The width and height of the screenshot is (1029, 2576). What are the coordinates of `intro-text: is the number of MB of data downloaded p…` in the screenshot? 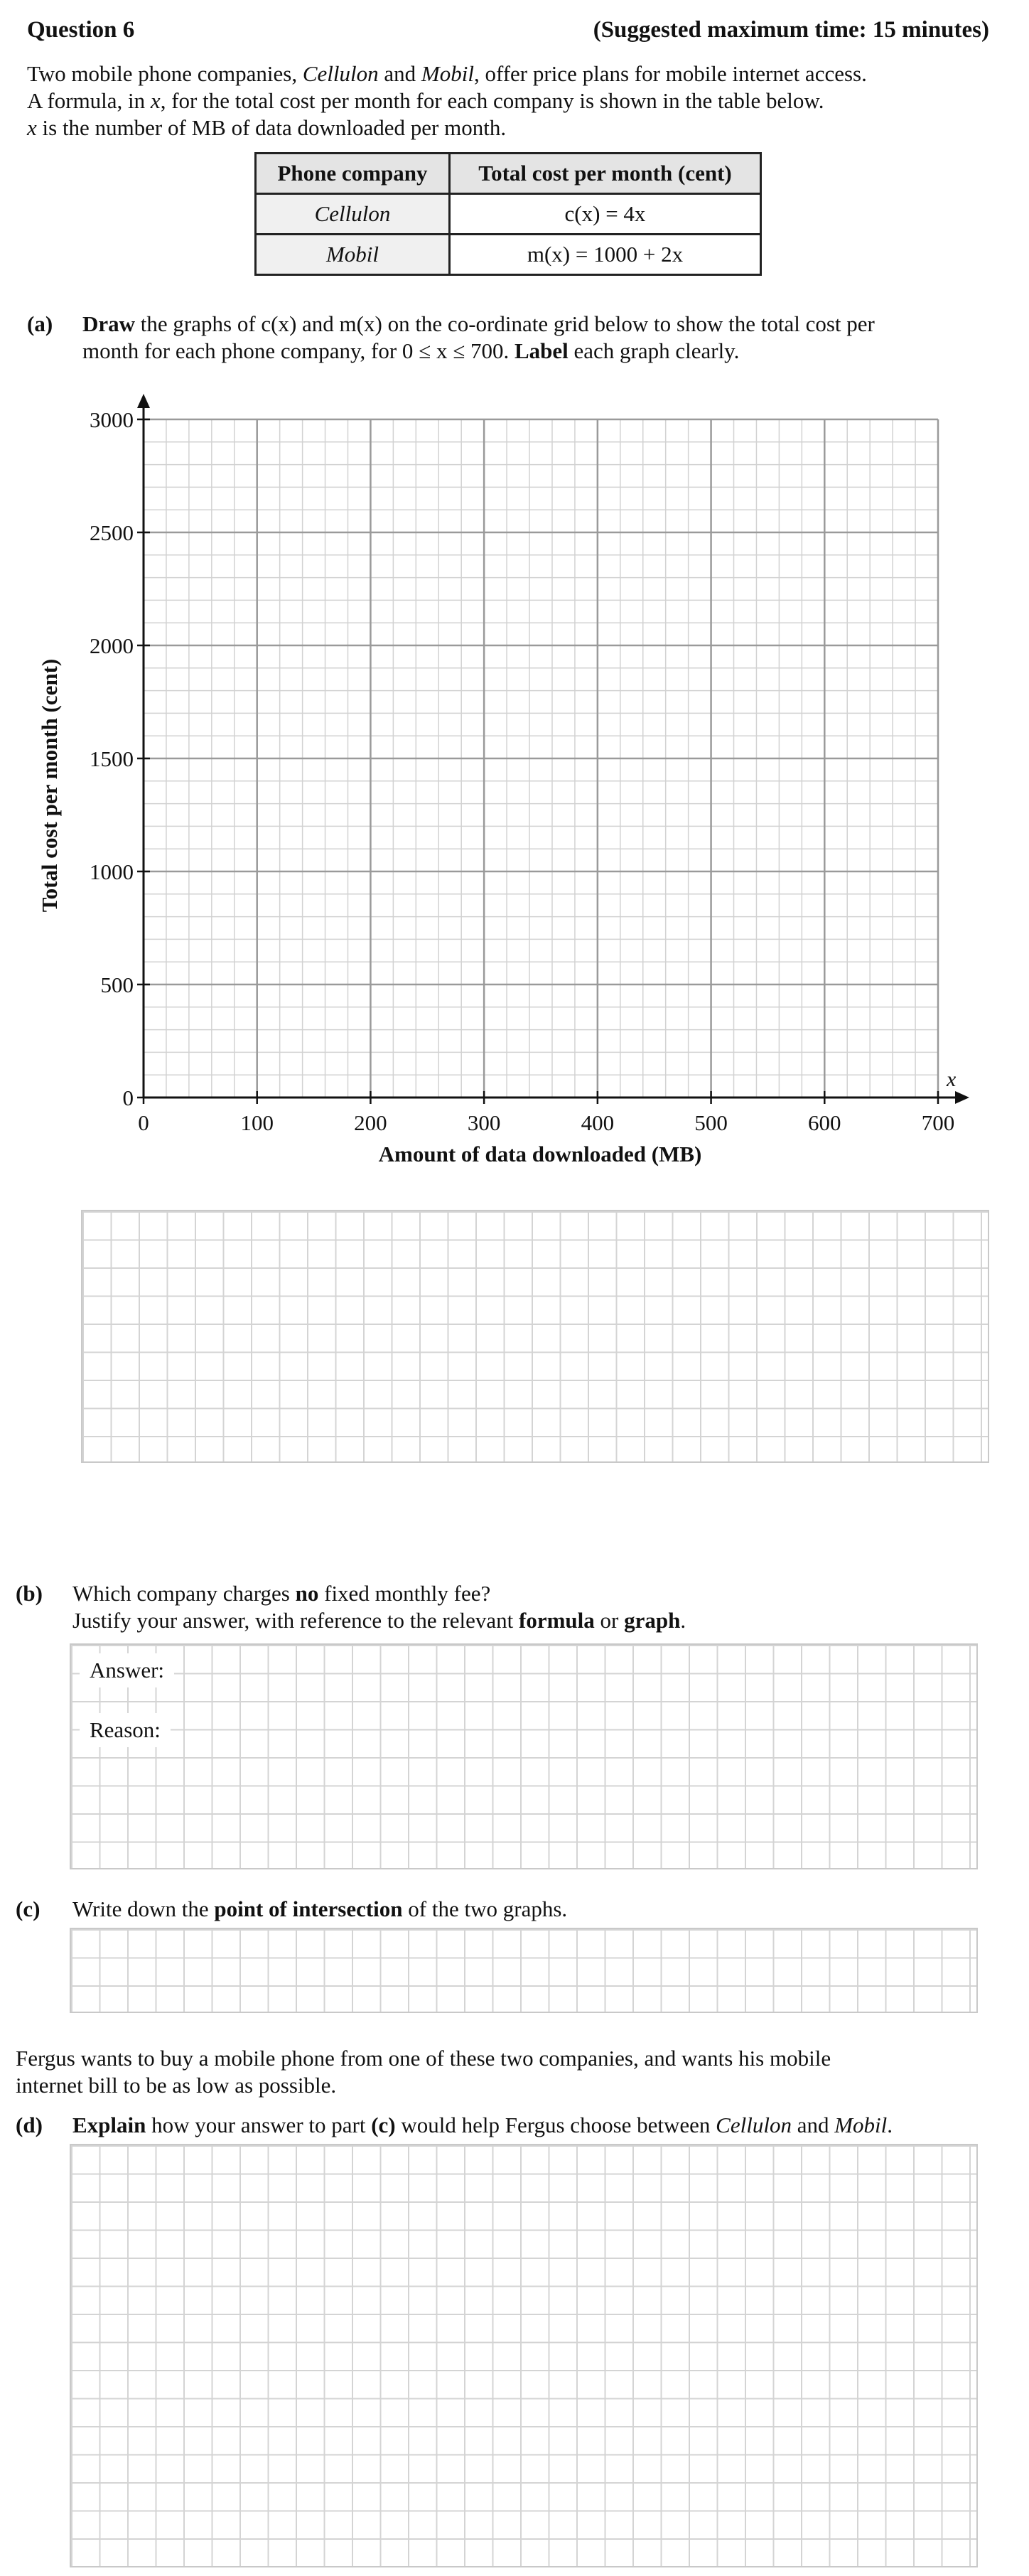 It's located at (271, 127).